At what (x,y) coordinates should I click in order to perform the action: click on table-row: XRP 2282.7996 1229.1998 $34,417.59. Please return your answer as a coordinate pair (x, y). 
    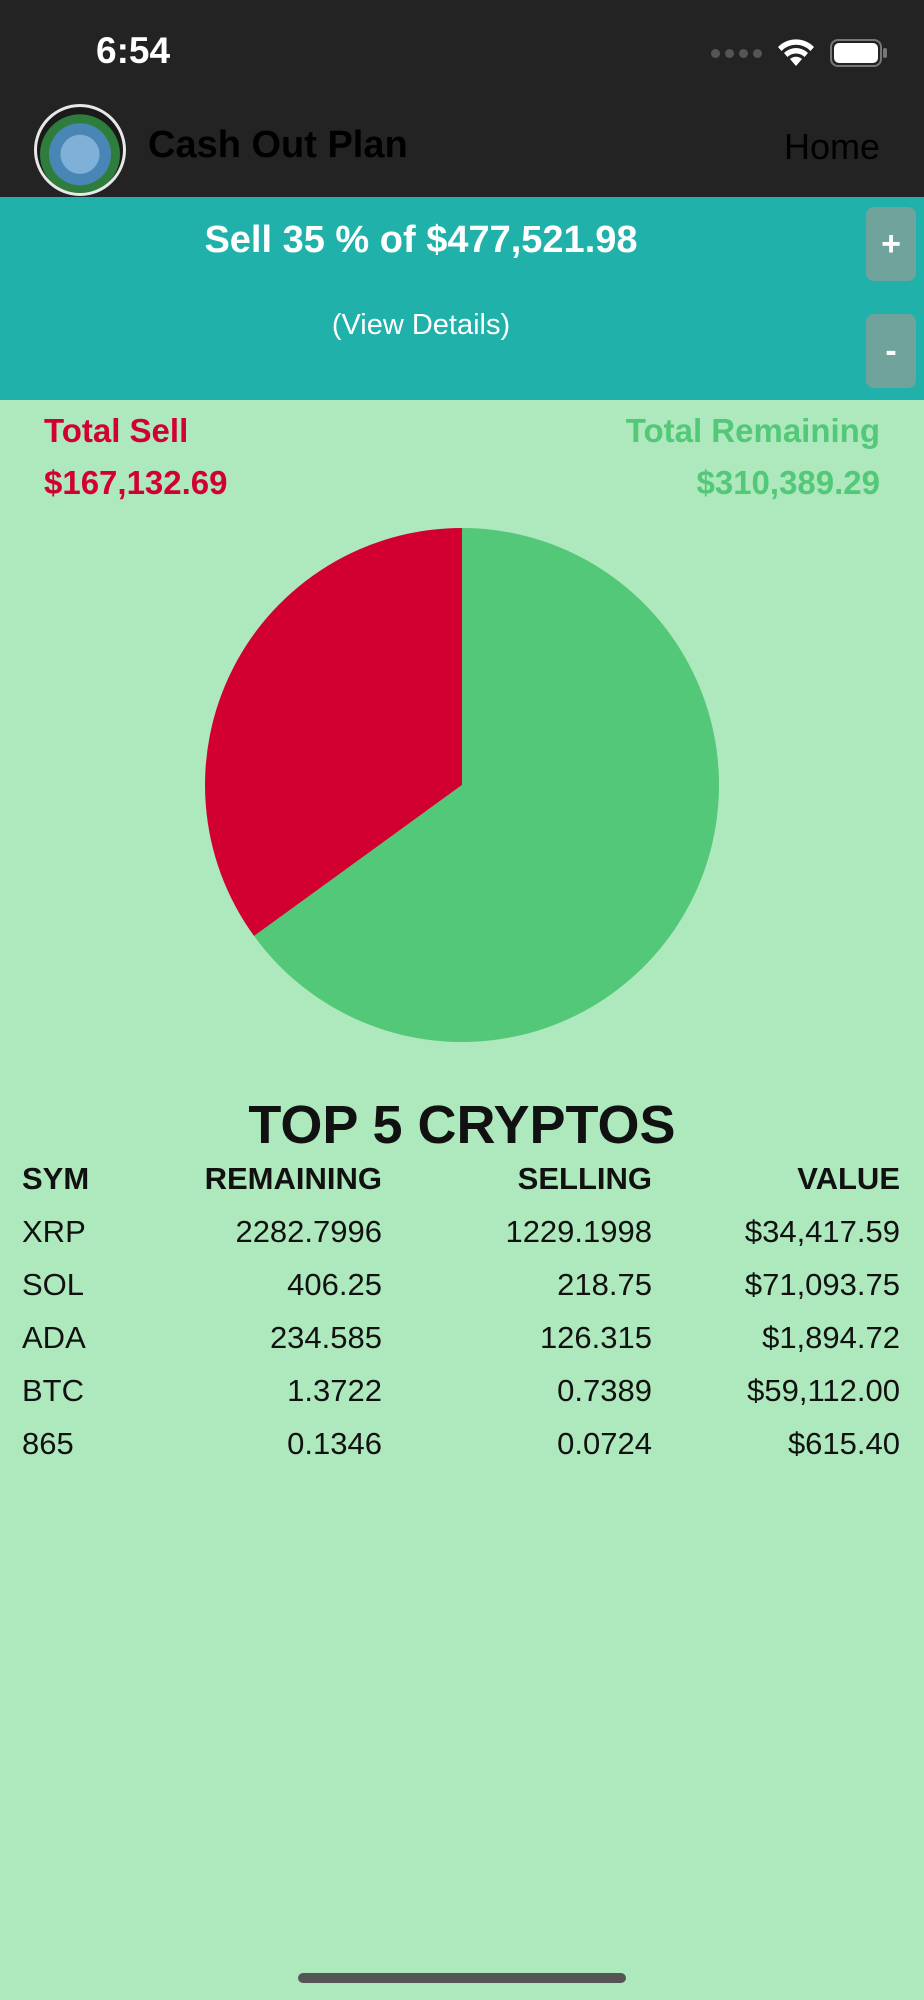
    Looking at the image, I should click on (461, 1232).